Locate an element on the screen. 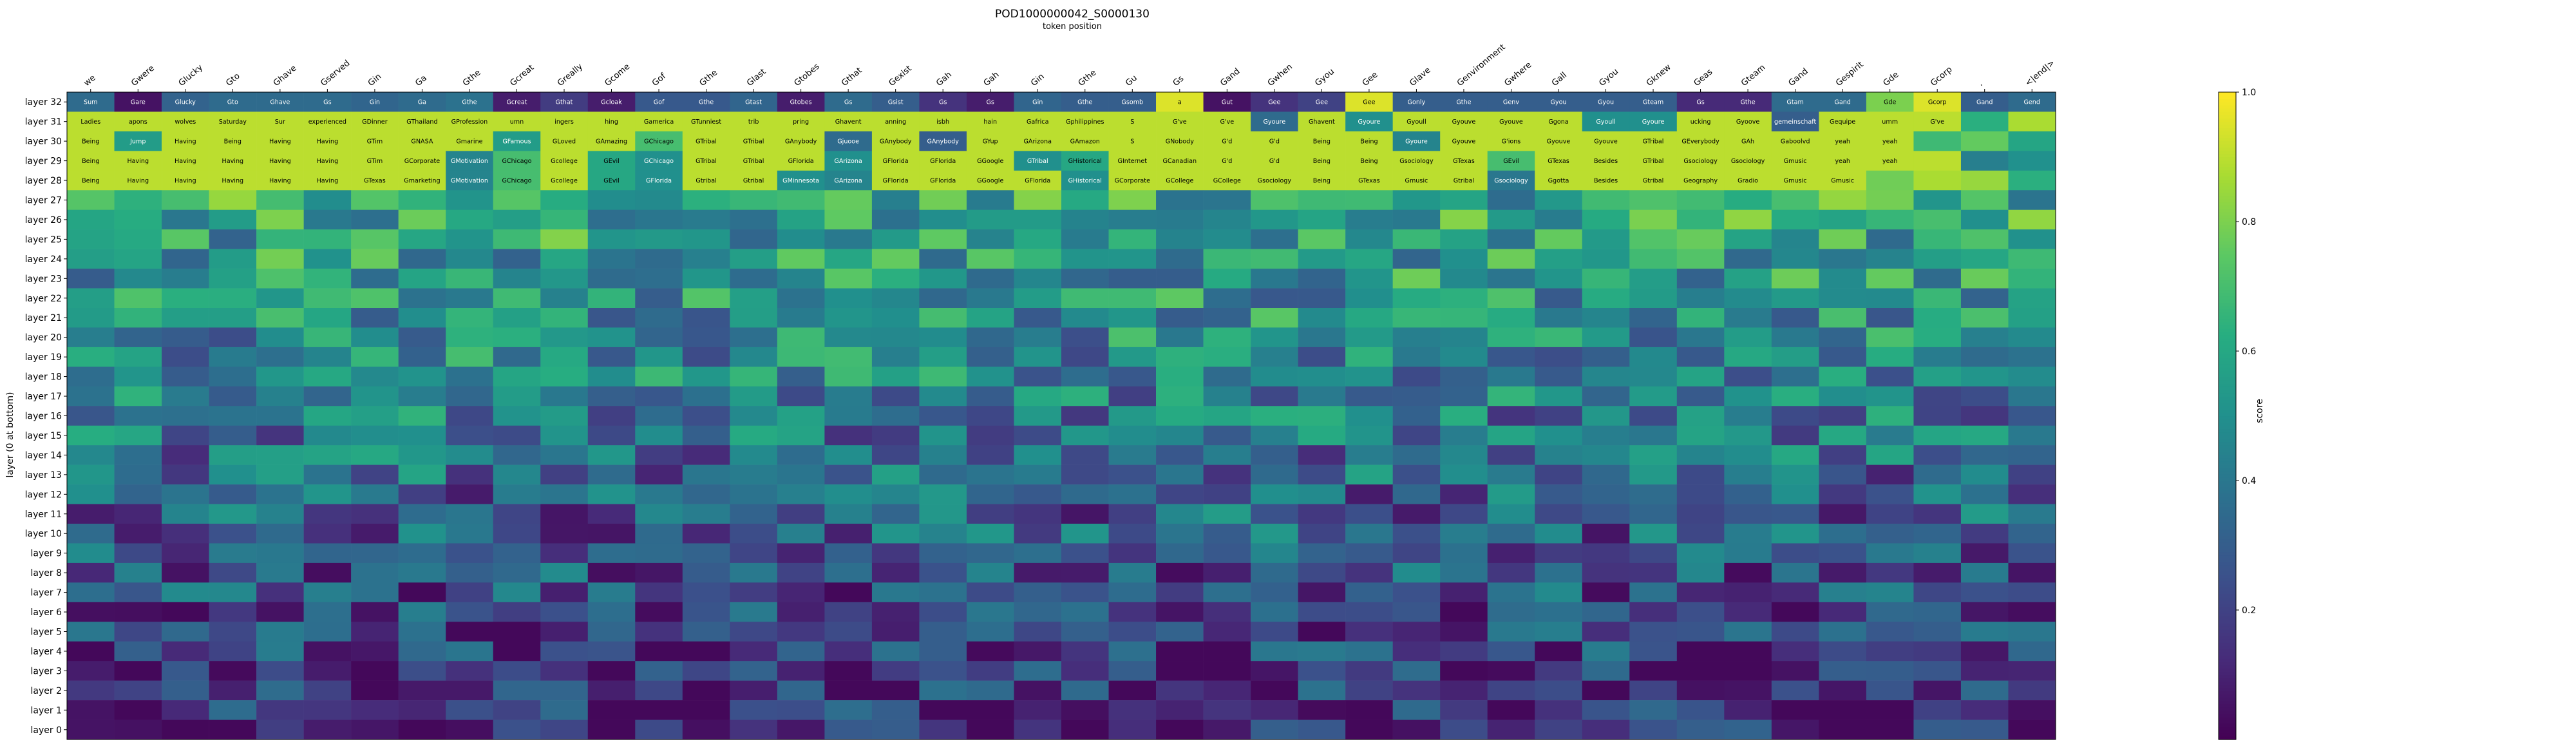  cell-token-label: Saturday is located at coordinates (233, 123).